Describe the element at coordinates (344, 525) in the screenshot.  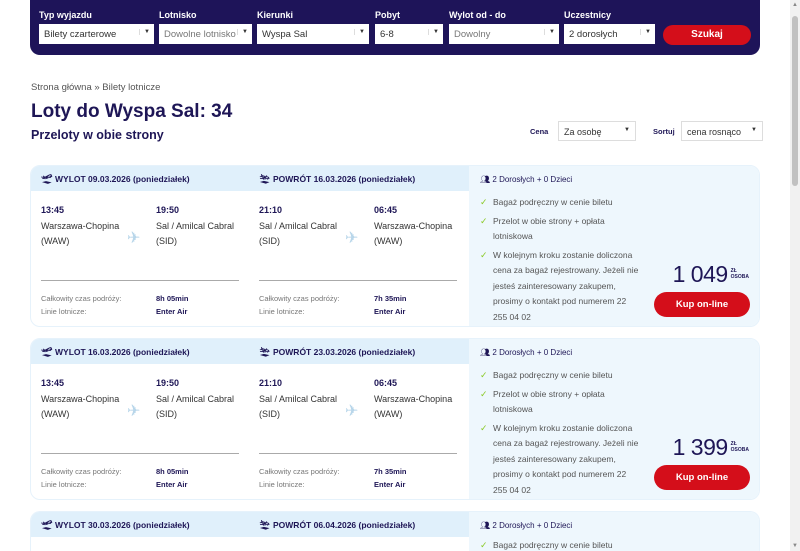
I see `return-date: POWRÓT 06.04.2026 (poniedziałek)` at that location.